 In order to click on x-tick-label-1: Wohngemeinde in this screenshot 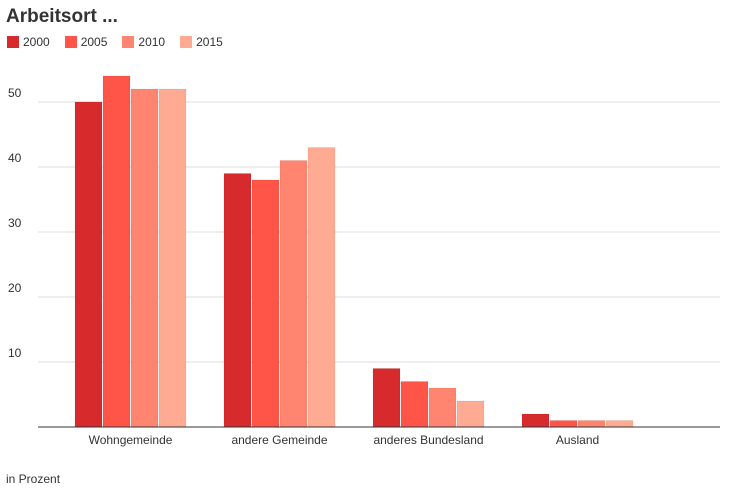, I will do `click(131, 440)`.